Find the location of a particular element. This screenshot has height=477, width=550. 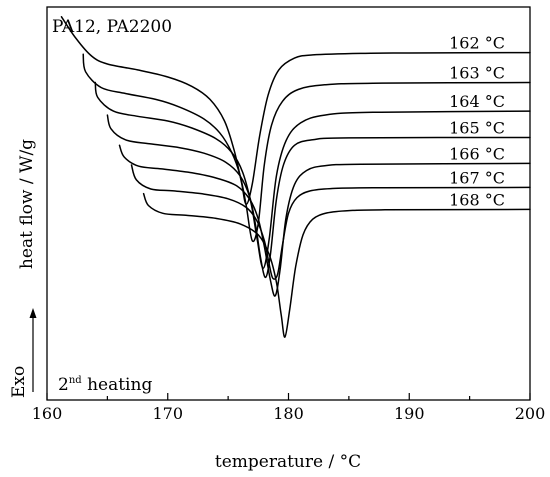

series-label-7: 168 °C is located at coordinates (477, 199).